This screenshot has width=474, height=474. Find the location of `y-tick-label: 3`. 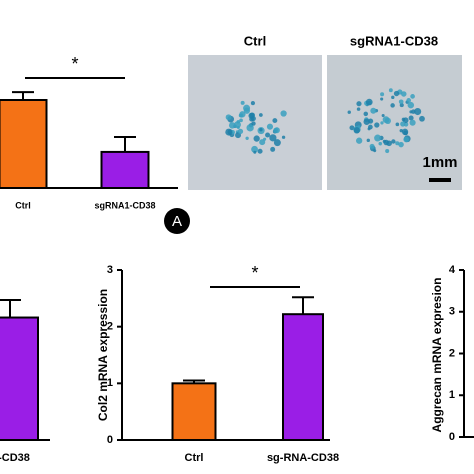

y-tick-label: 3 is located at coordinates (452, 312).